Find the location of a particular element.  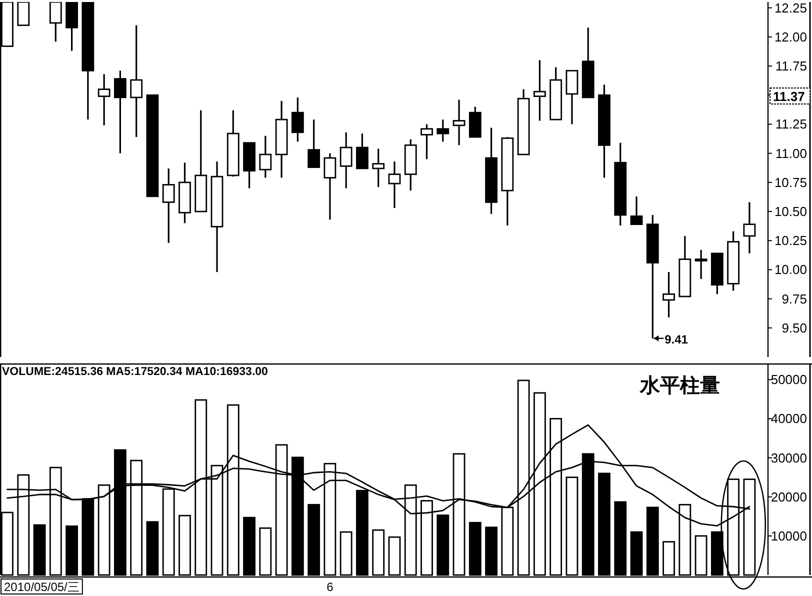

y-tick-label: 30000 is located at coordinates (788, 458).